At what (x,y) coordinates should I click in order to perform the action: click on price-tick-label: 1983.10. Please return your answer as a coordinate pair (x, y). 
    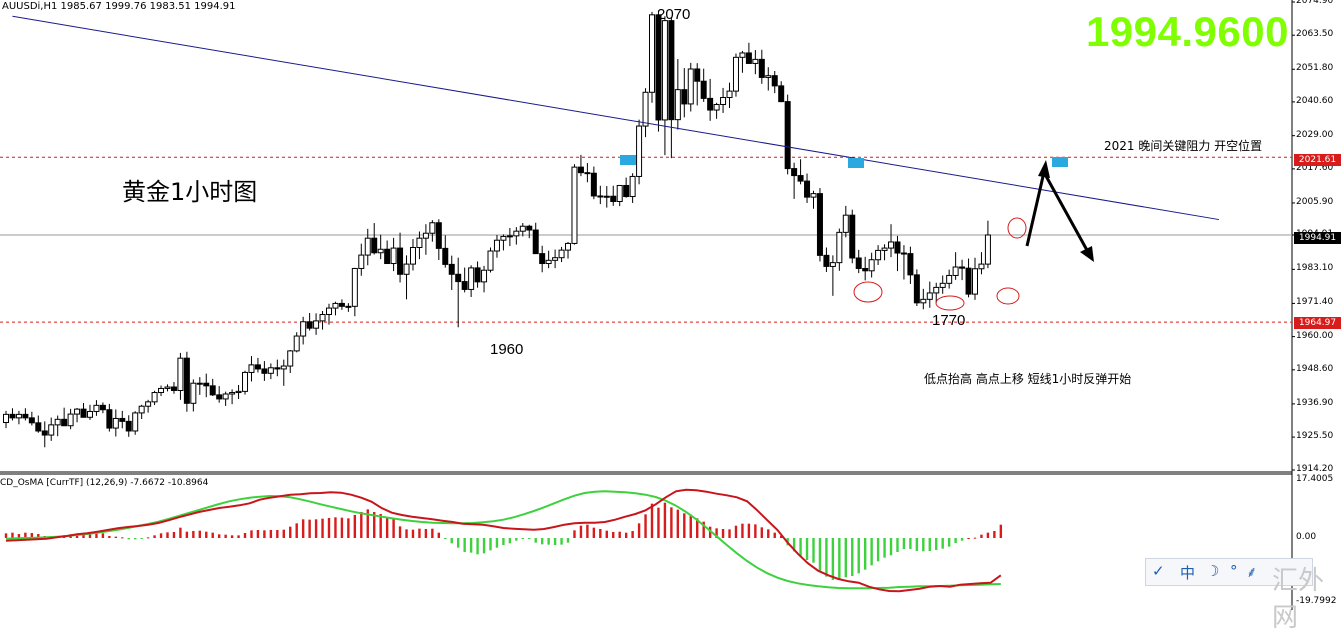
    Looking at the image, I should click on (1315, 268).